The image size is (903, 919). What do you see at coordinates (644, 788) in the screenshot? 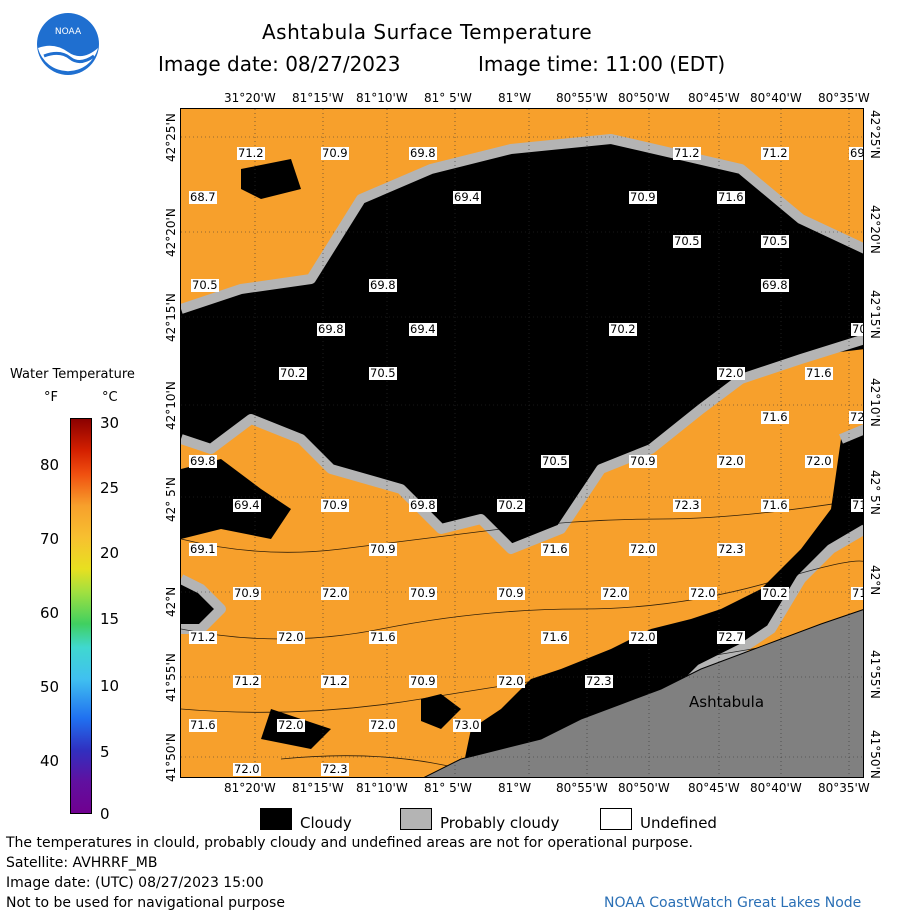
I see `bottom-tick-label: 80°50'W` at bounding box center [644, 788].